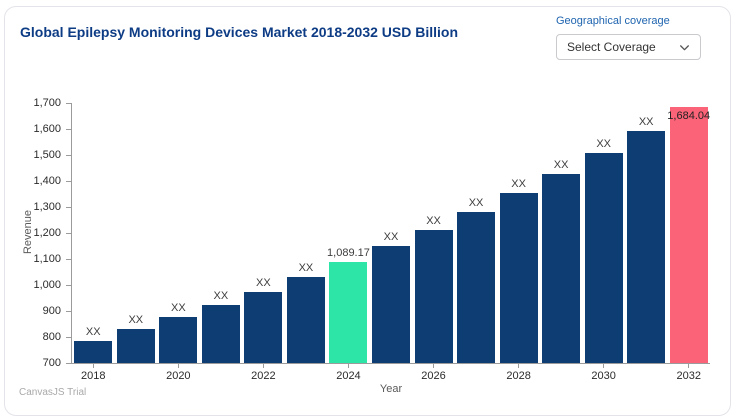 This screenshot has width=736, height=416. I want to click on bar-2024, so click(348, 312).